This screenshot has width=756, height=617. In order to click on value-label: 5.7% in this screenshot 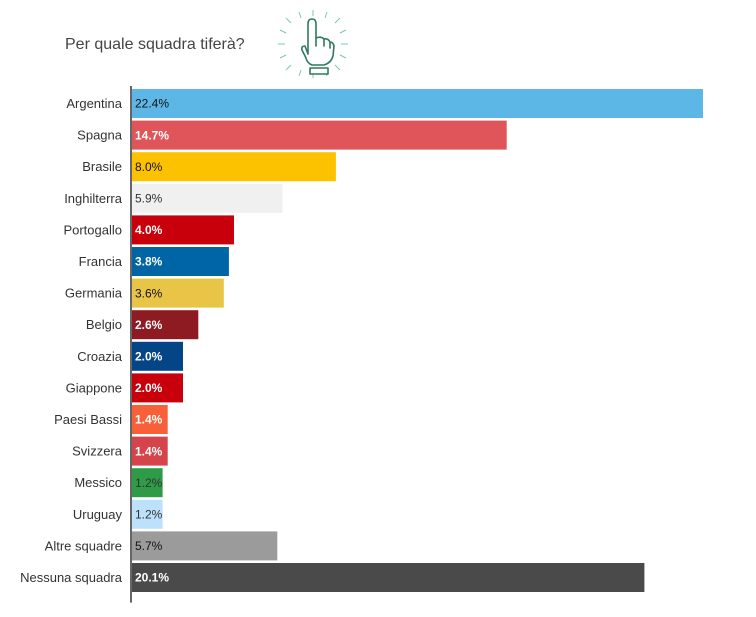, I will do `click(149, 546)`.